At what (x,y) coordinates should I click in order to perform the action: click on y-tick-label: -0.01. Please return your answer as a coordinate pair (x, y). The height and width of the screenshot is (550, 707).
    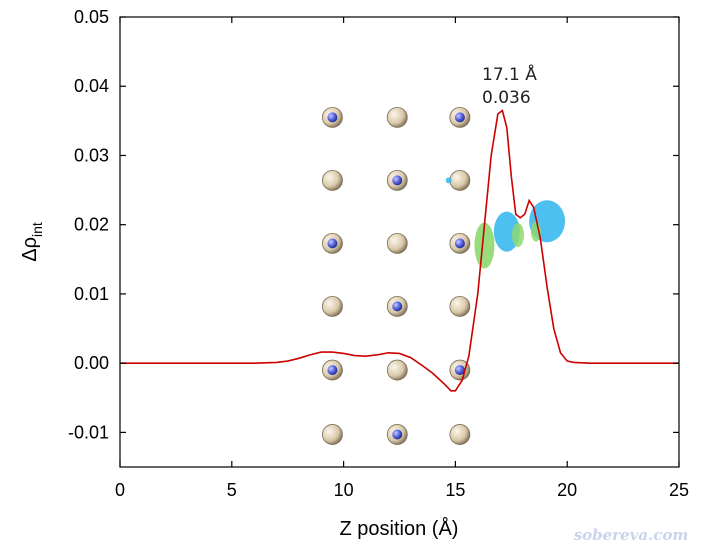
    Looking at the image, I should click on (88, 432).